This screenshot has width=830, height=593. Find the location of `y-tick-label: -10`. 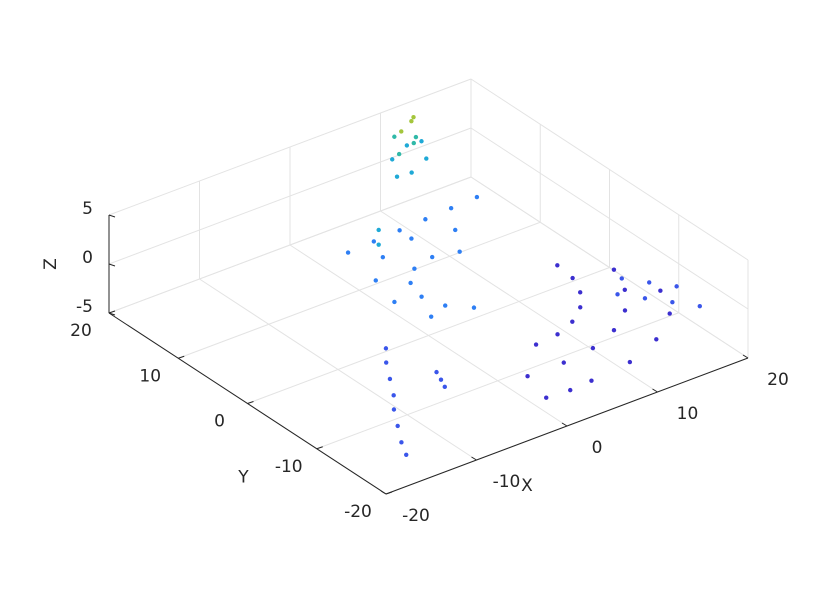

y-tick-label: -10 is located at coordinates (289, 467).